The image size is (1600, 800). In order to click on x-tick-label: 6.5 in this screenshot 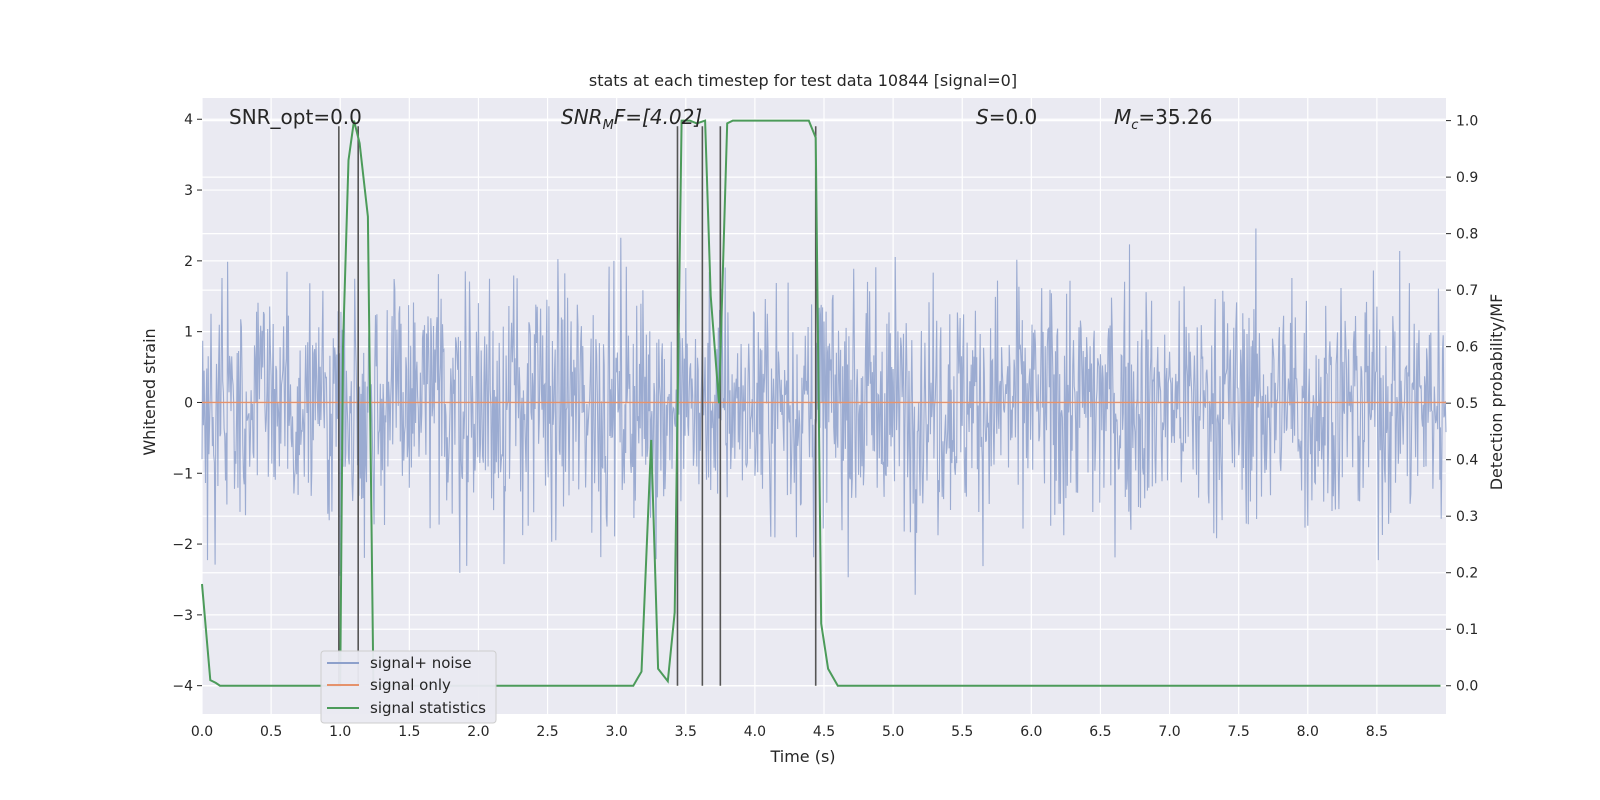, I will do `click(1100, 732)`.